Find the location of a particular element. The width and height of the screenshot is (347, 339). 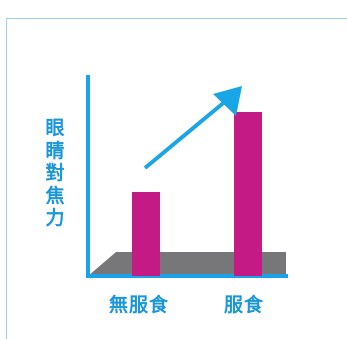

y-axis-label-char: 眼 is located at coordinates (55, 128).